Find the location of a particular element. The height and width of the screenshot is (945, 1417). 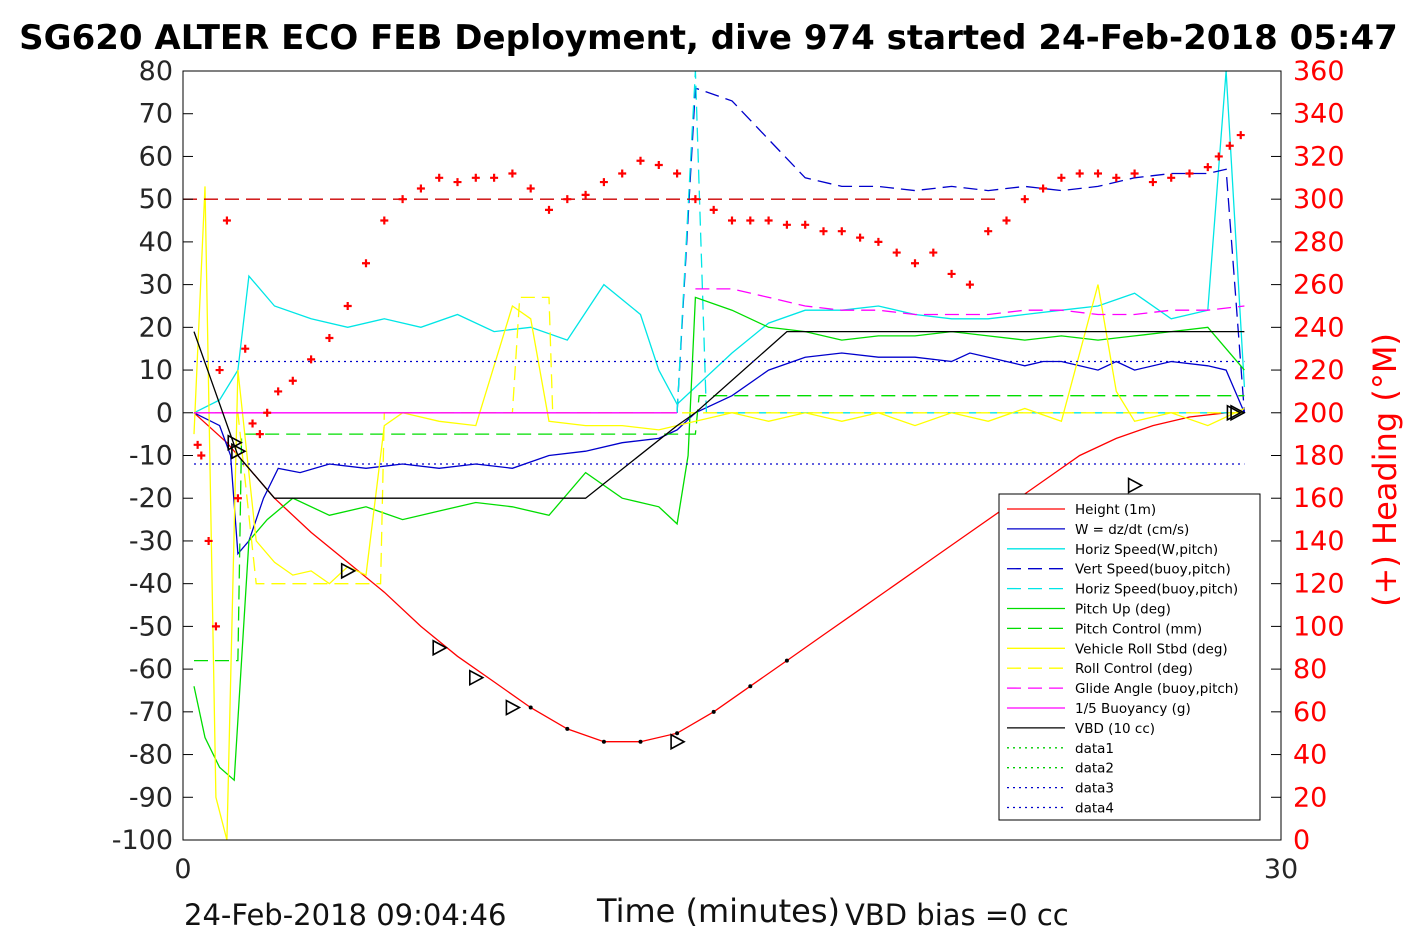

legend-entry: Horiz Speed(W,pitch) is located at coordinates (1146, 550).